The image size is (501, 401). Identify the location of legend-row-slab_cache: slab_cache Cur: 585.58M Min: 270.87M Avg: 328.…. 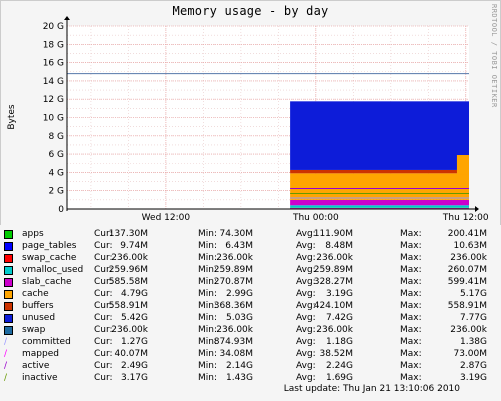
(250, 282).